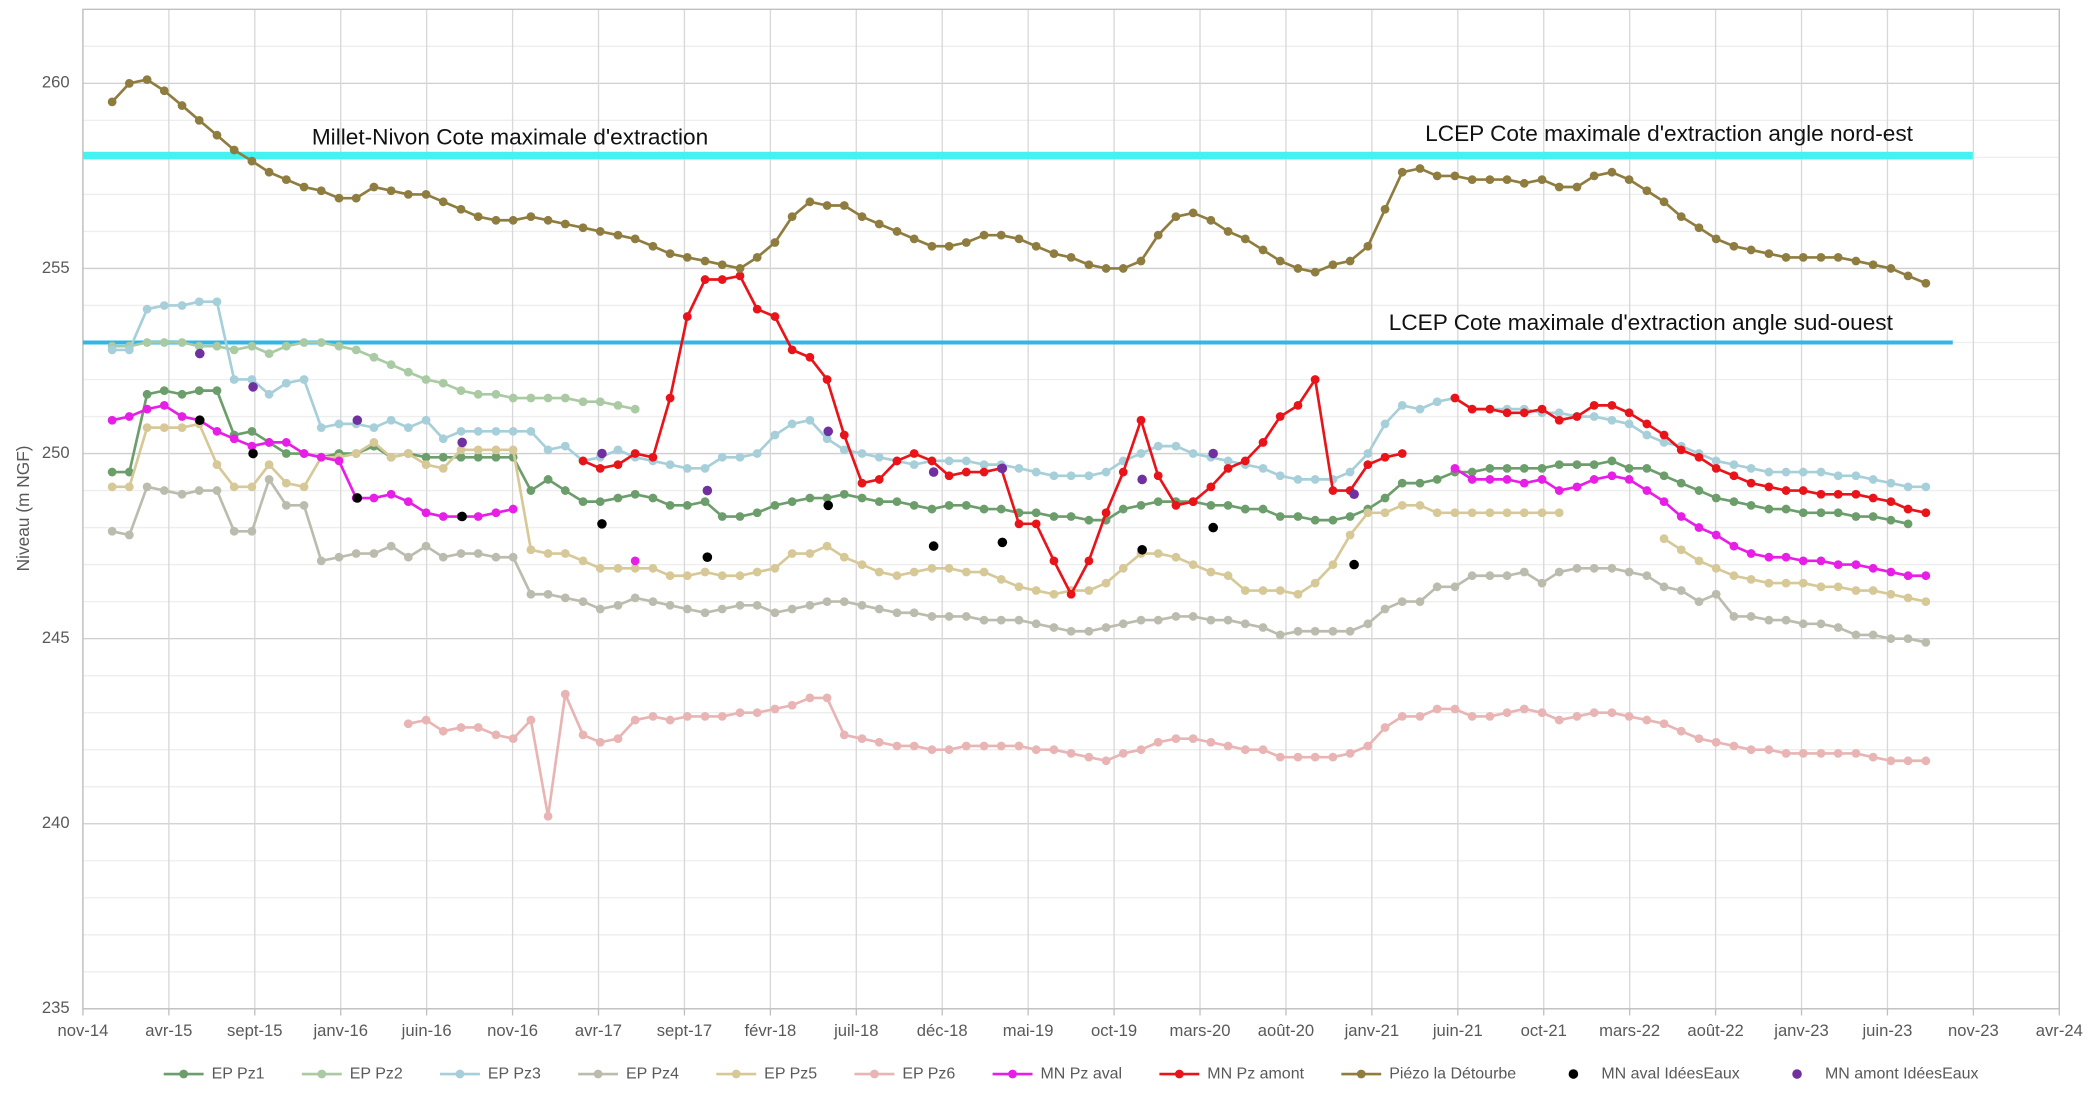  What do you see at coordinates (598, 1030) in the screenshot?
I see `x-tick-label: avr-17` at bounding box center [598, 1030].